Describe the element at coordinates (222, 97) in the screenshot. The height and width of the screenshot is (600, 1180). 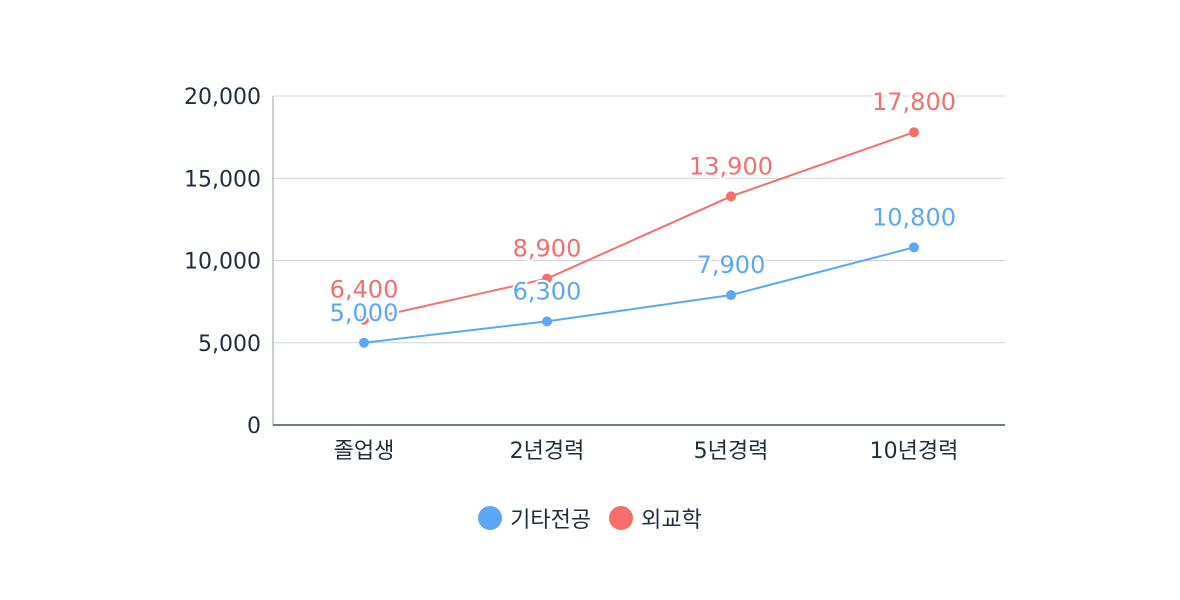
I see `y-tick-label-4: 20,000` at that location.